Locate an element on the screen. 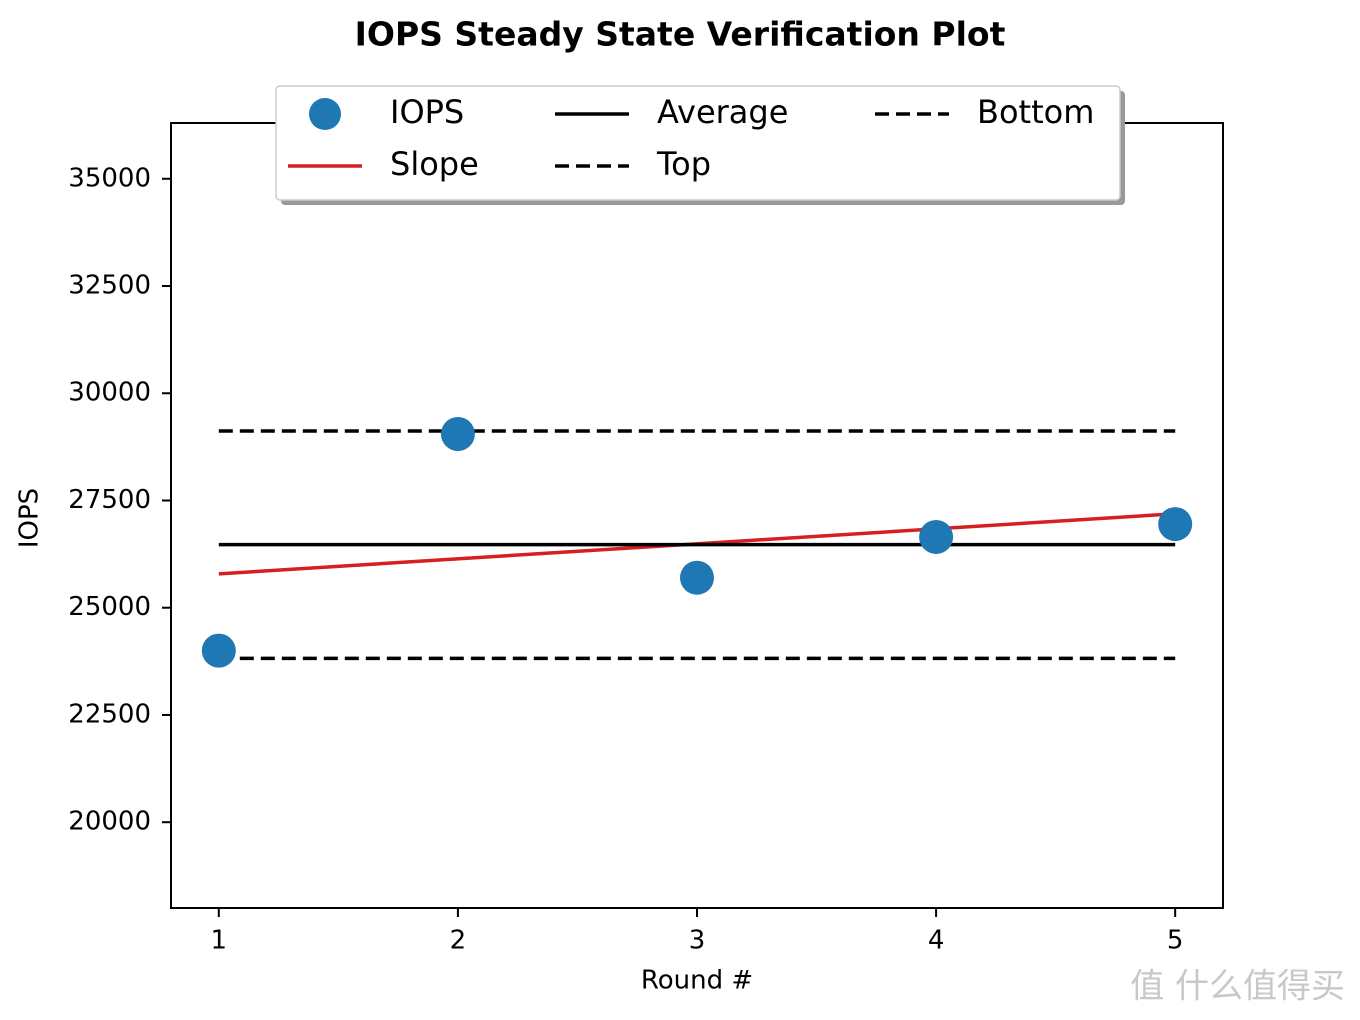 The image size is (1360, 1020). y-tick-label: 35000 is located at coordinates (109, 178).